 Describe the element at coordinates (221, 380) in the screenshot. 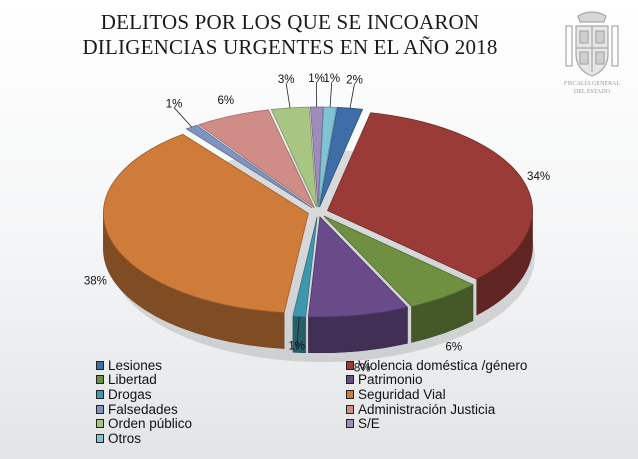

I see `legend-item: Libertad` at that location.